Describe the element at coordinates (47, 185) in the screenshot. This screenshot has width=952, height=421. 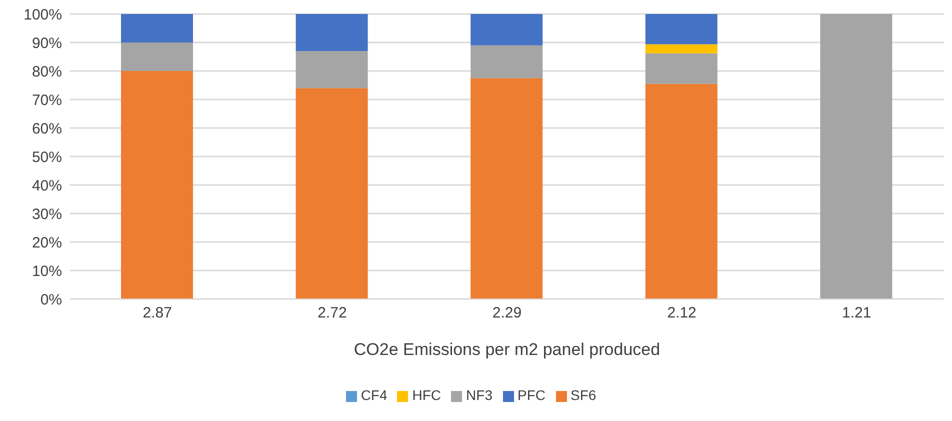
I see `y-tick-label: 40%` at that location.